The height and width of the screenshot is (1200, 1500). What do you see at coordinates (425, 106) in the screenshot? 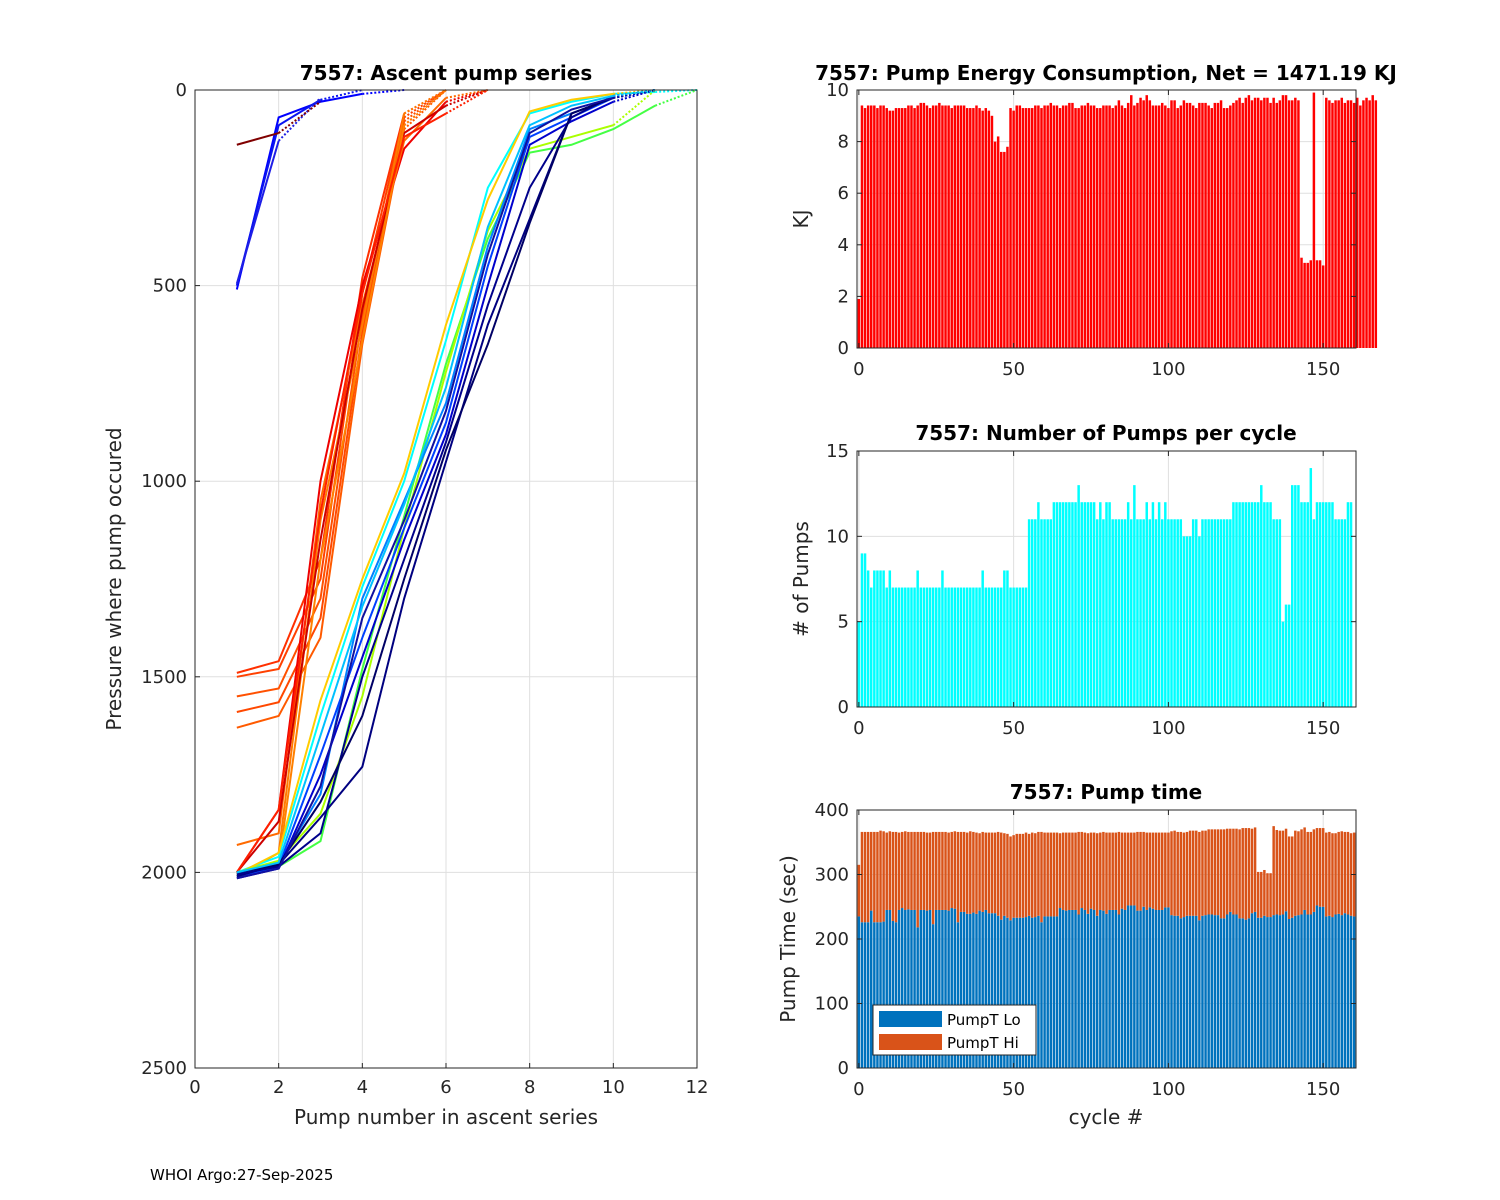
I see `ascent-series-surface-segment` at bounding box center [425, 106].